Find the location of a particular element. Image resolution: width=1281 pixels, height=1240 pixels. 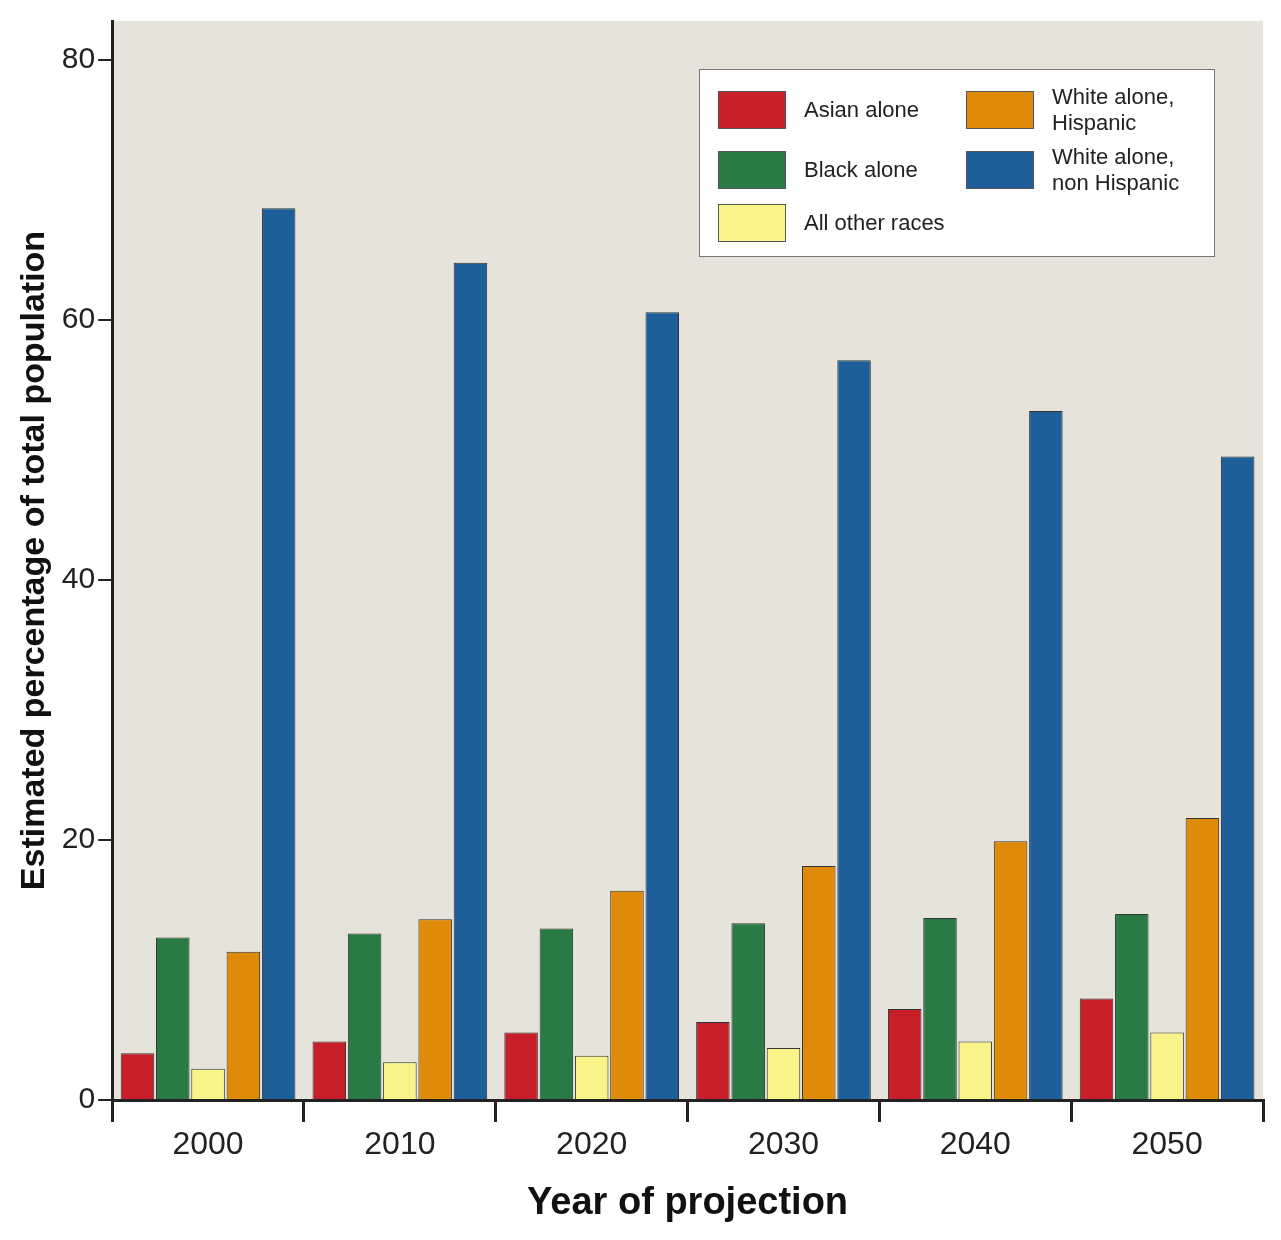

x-tick-label: 2000 is located at coordinates (208, 1143).